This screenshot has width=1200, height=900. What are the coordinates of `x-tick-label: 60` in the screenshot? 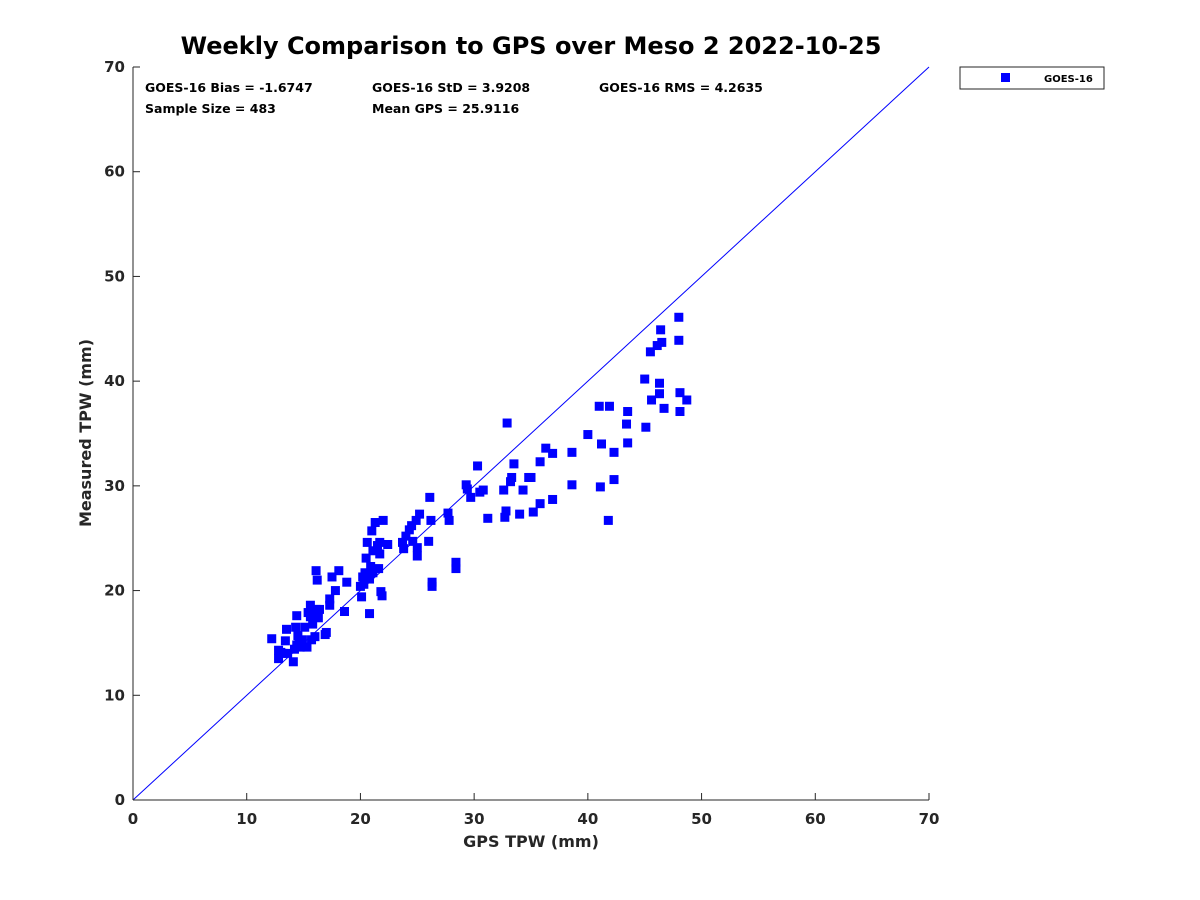 It's located at (815, 819).